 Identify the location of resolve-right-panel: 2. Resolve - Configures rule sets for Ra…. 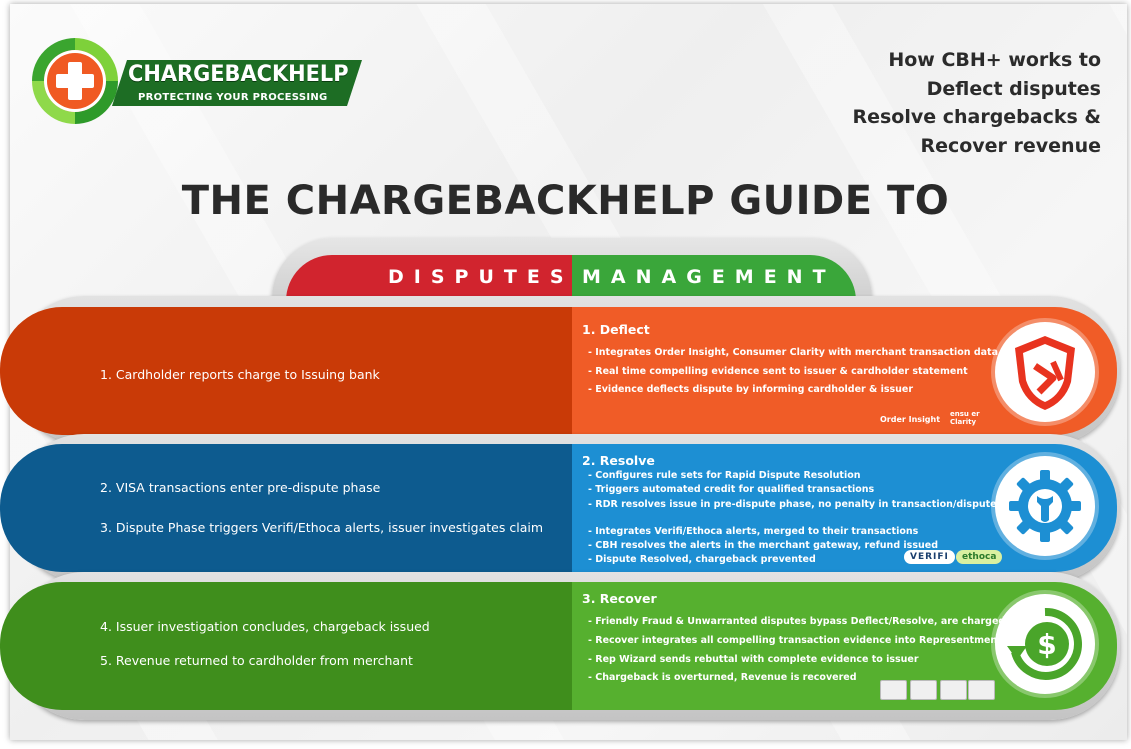
(844, 508).